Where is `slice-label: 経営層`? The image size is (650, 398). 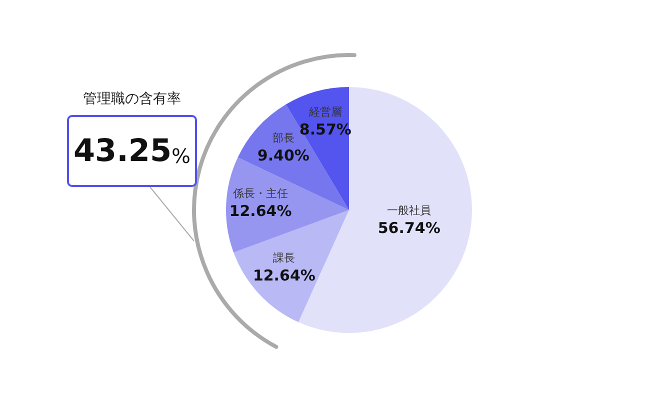
slice-label: 経営層 is located at coordinates (325, 112).